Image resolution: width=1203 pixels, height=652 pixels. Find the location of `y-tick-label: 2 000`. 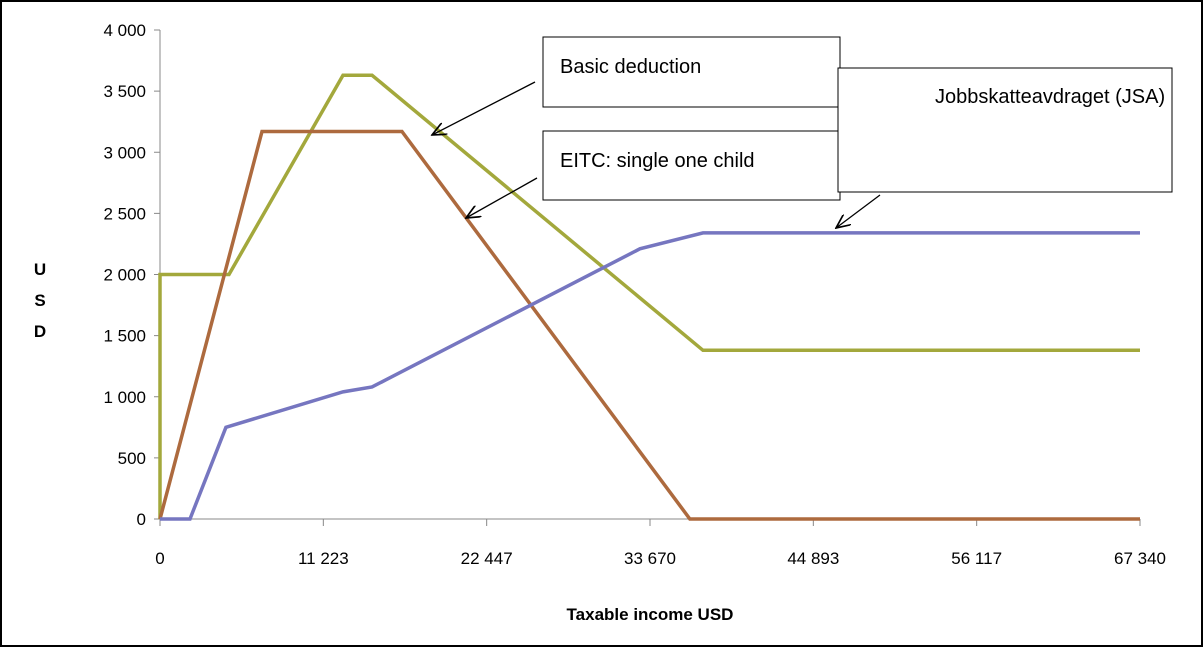

y-tick-label: 2 000 is located at coordinates (124, 275).